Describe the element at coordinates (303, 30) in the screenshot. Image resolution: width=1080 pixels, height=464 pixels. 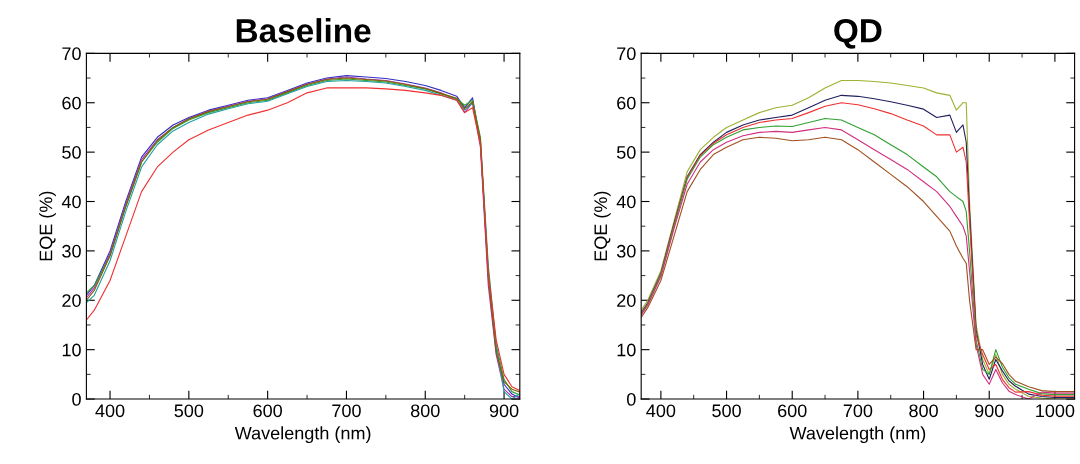
I see `chart-title: Baseline` at that location.